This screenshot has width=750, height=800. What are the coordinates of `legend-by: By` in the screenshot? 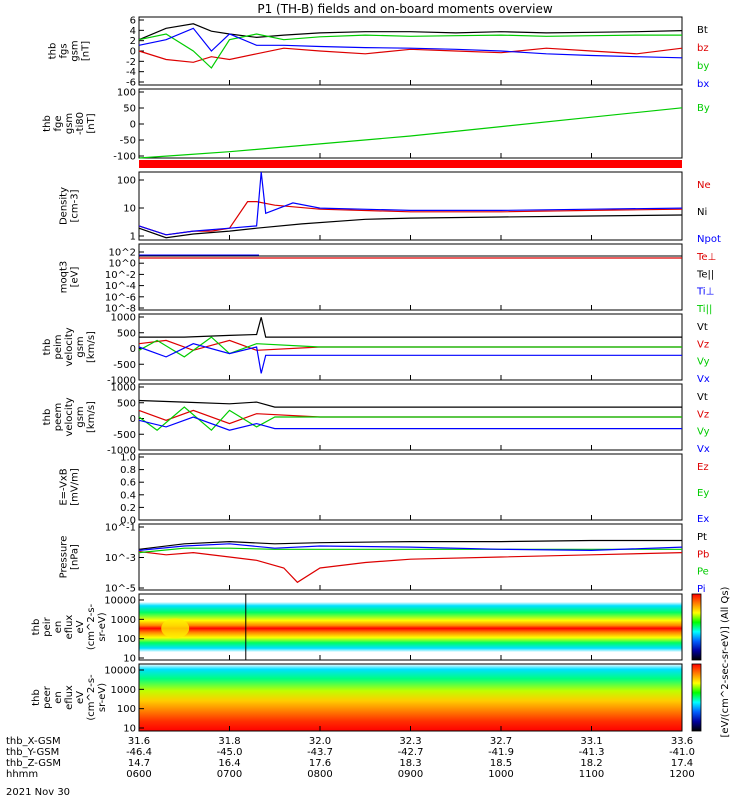 It's located at (703, 108).